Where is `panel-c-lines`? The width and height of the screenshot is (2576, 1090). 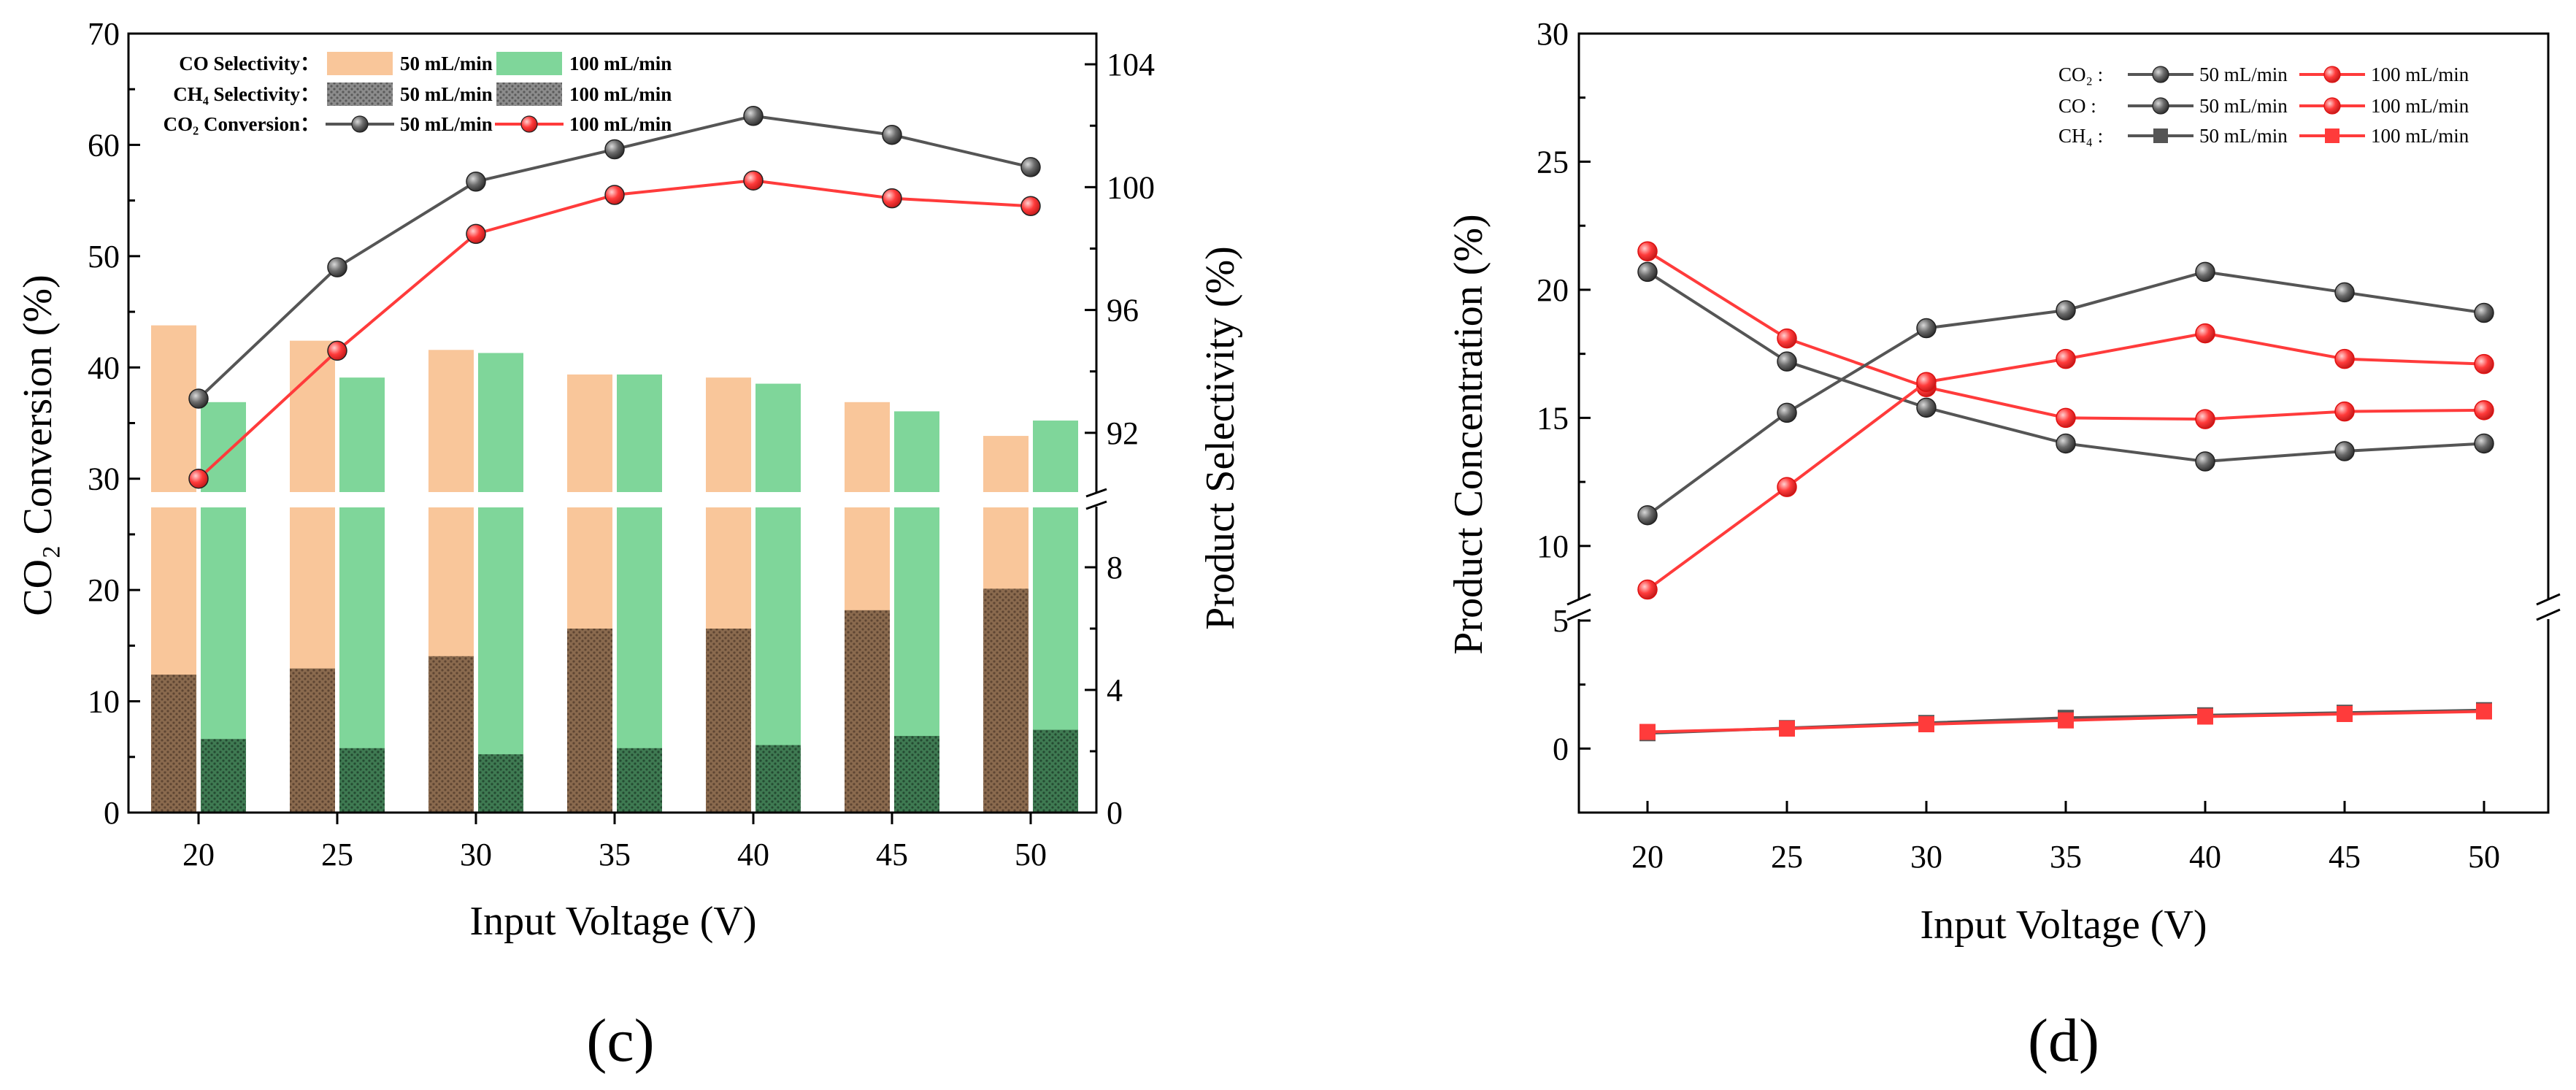
panel-c-lines is located at coordinates (614, 297).